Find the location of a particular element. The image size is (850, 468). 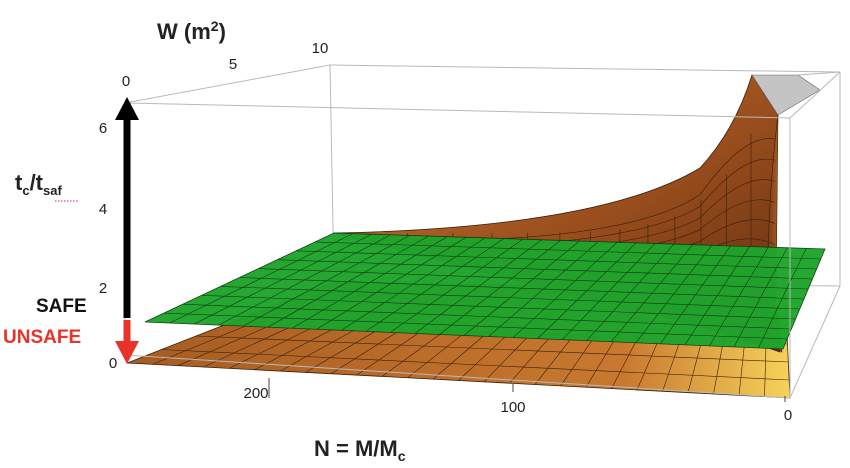

unsafe-label: UNSAFE is located at coordinates (42, 337).